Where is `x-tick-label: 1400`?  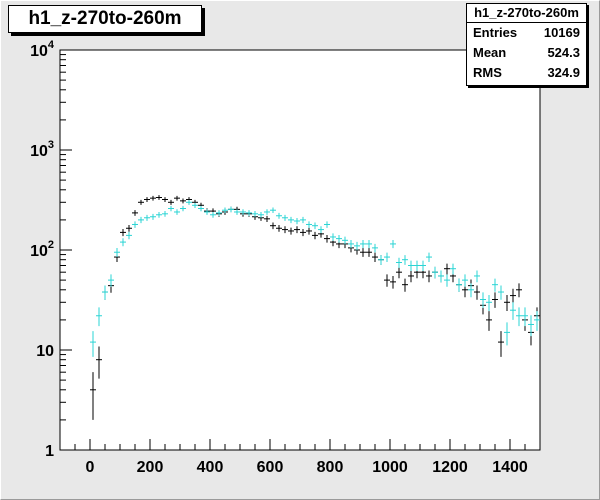 x-tick-label: 1400 is located at coordinates (510, 467).